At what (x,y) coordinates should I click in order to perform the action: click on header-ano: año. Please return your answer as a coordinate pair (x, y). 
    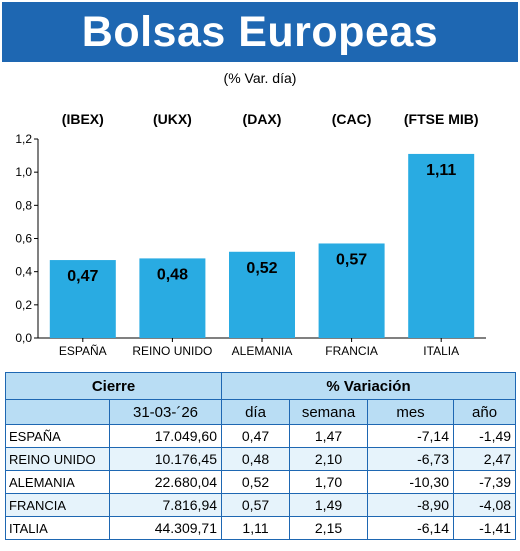
    Looking at the image, I should click on (485, 412).